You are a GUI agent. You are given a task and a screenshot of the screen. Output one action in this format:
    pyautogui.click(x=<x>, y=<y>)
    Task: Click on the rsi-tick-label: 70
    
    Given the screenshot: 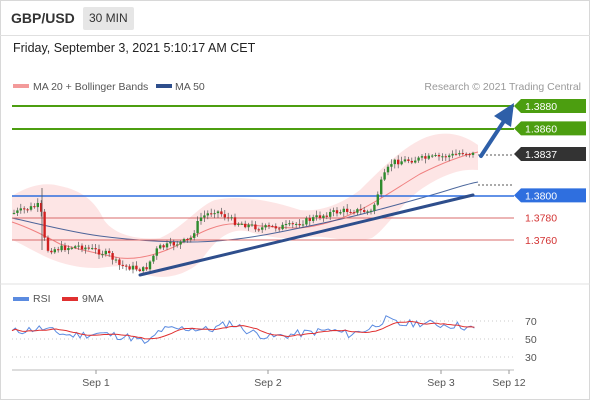 What is the action you would take?
    pyautogui.click(x=531, y=322)
    